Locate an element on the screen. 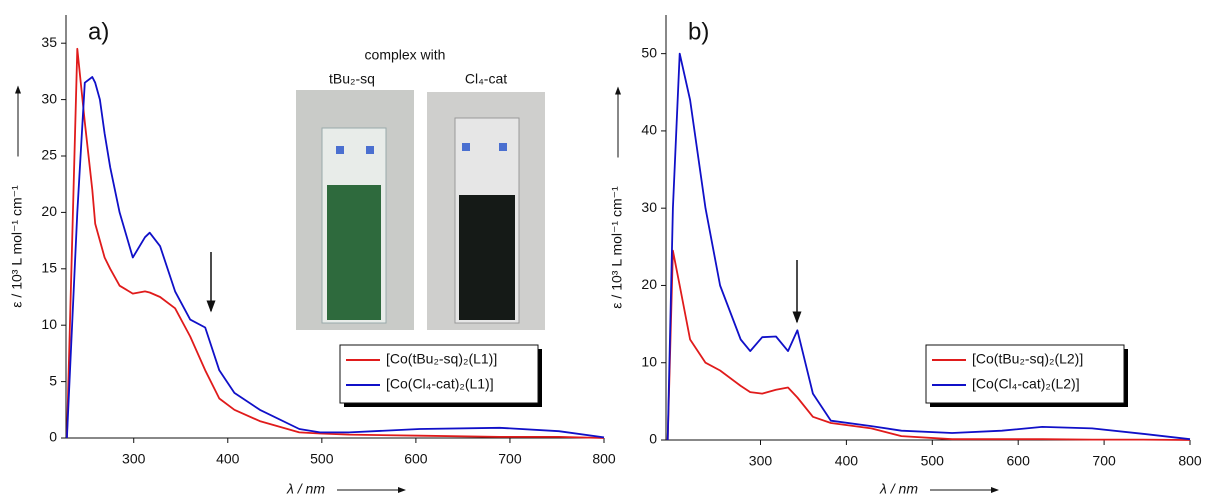 This screenshot has height=499, width=1207. legend-label: [Co(tBu₂-sq)₂(L1)] is located at coordinates (441, 359).